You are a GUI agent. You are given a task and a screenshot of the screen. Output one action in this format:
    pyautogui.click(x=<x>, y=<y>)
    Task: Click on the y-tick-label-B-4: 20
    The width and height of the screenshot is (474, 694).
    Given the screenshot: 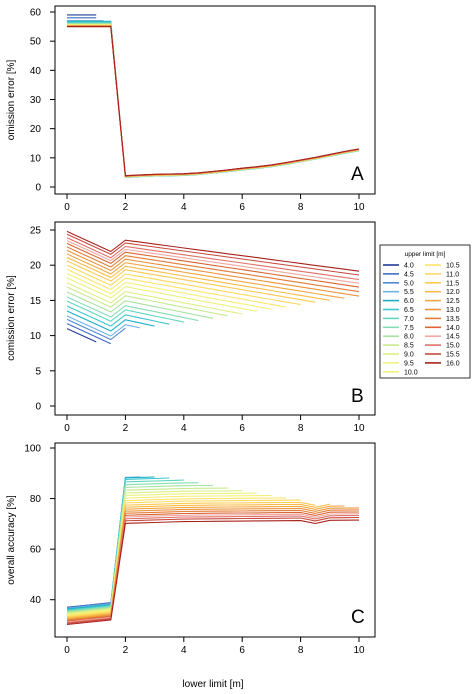 What is the action you would take?
    pyautogui.click(x=36, y=266)
    